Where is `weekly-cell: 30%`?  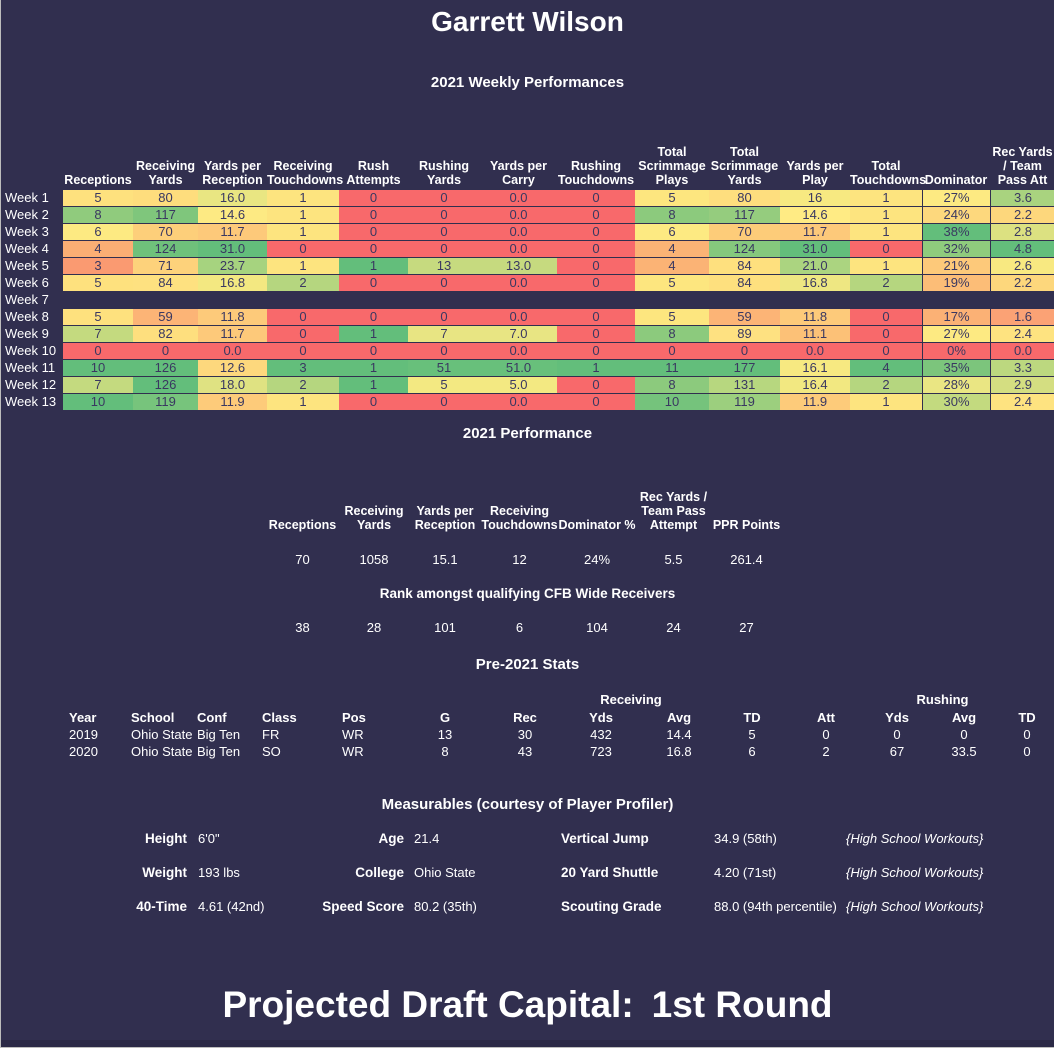 weekly-cell: 30% is located at coordinates (956, 402).